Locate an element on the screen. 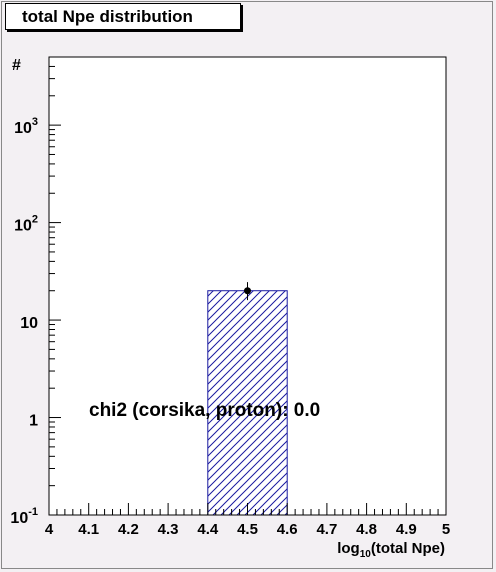 The height and width of the screenshot is (572, 496). x-tick-label: 4.4 is located at coordinates (208, 529).